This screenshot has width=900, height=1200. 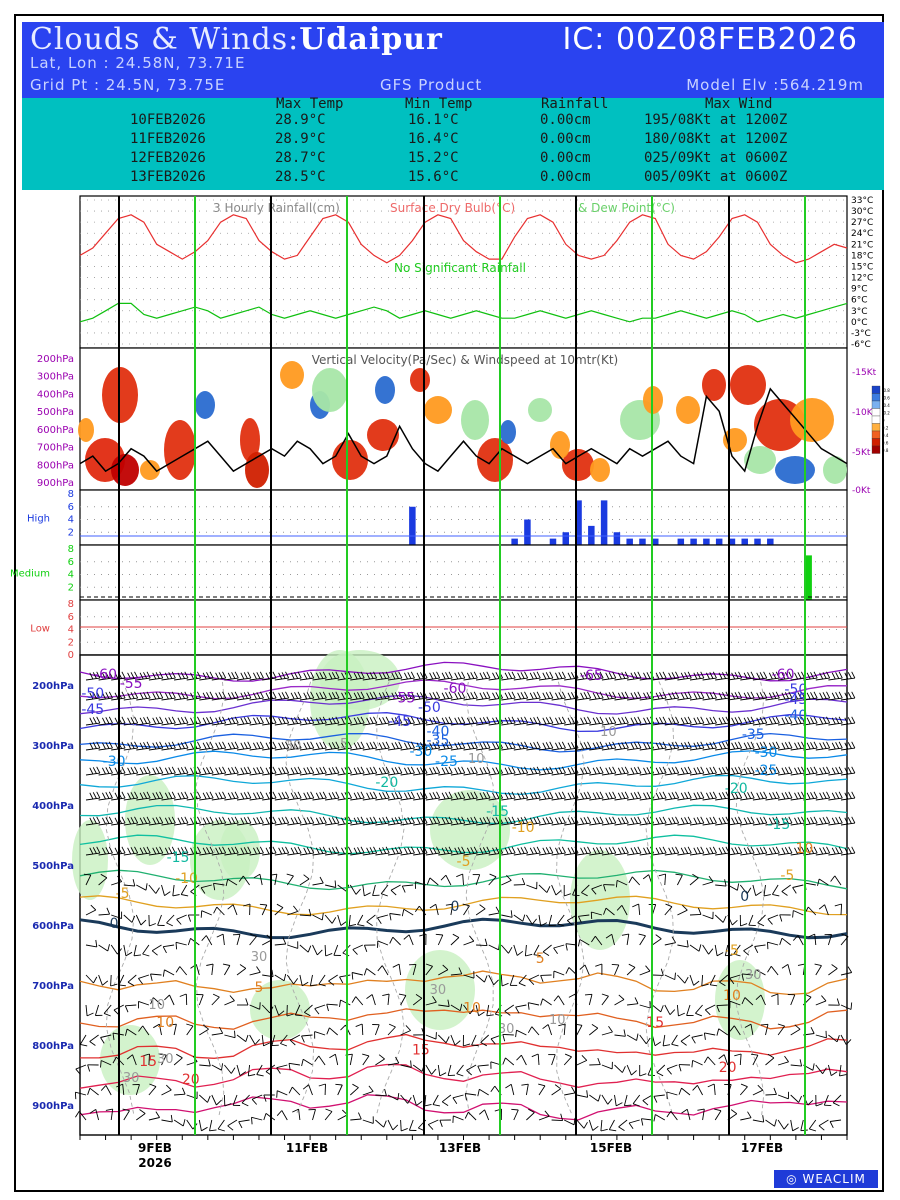 I want to click on upper-y-tick: 500hPa, so click(x=53, y=866).